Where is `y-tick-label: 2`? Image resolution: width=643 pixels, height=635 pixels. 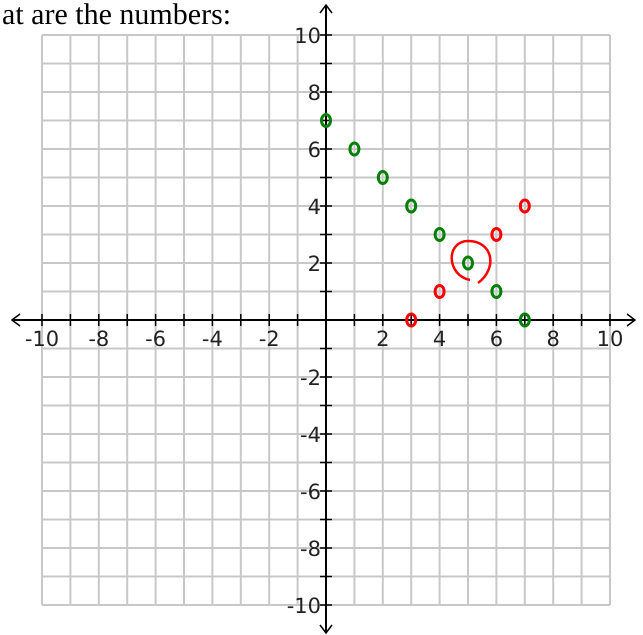 y-tick-label: 2 is located at coordinates (314, 264).